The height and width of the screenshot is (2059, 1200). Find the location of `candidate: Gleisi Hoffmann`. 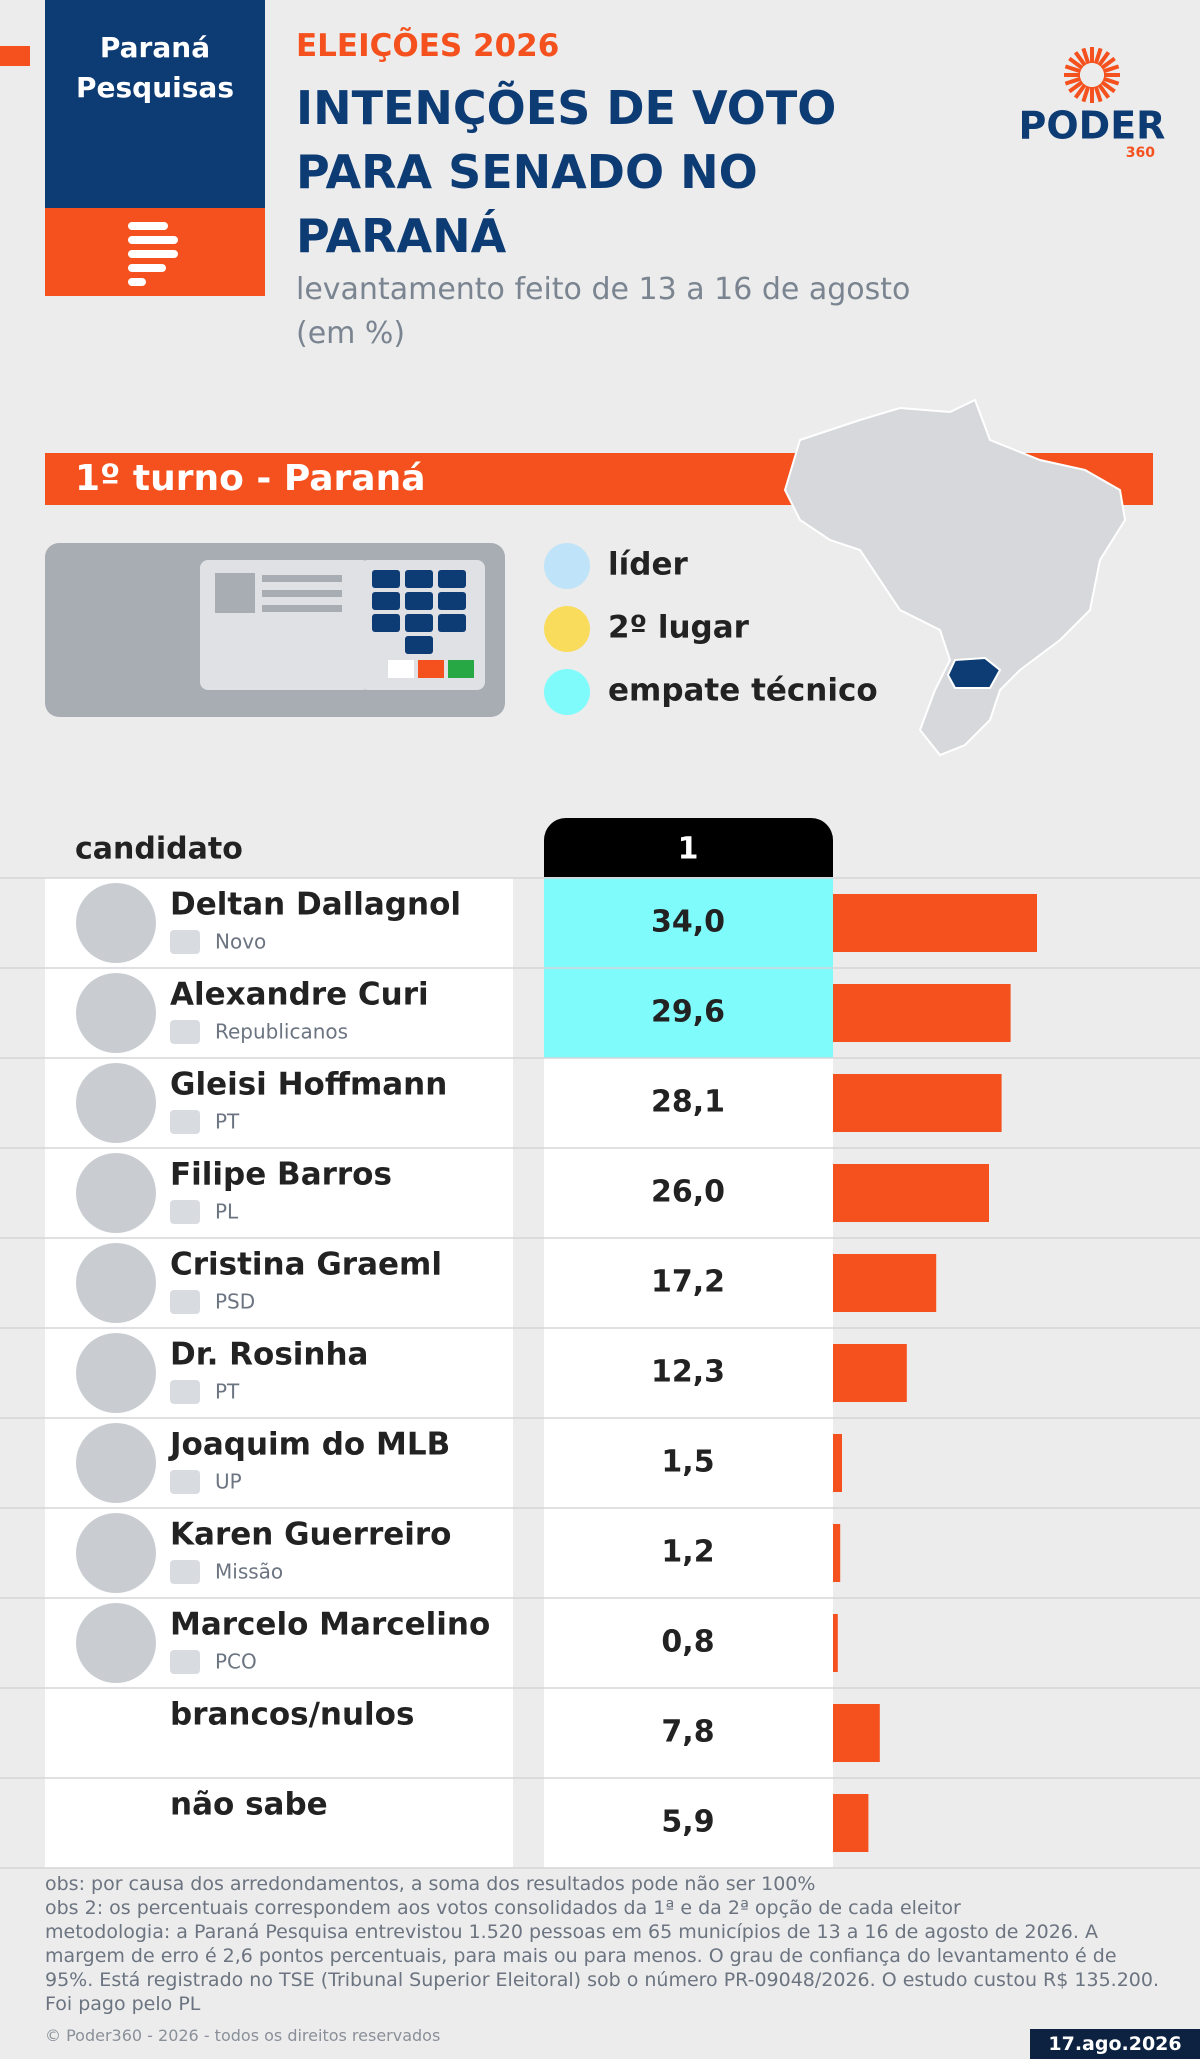

candidate: Gleisi Hoffmann is located at coordinates (308, 1085).